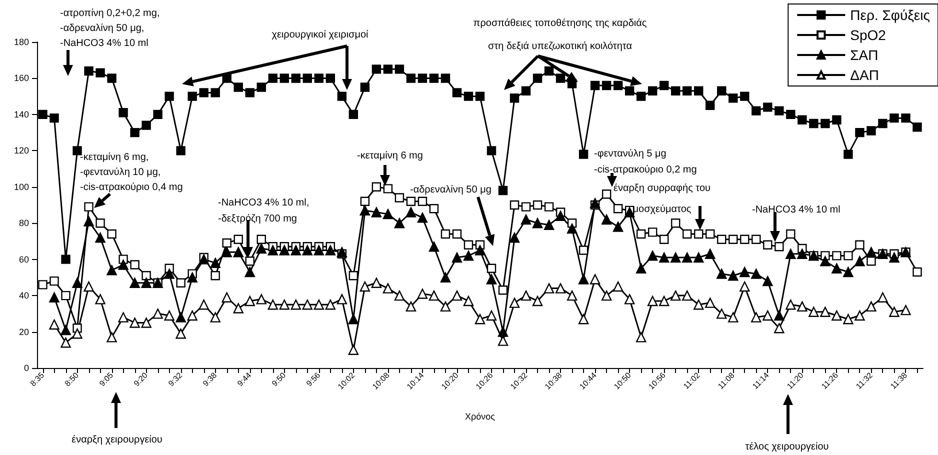  Describe the element at coordinates (864, 75) in the screenshot. I see `legend-label: ΔΑΠ` at that location.